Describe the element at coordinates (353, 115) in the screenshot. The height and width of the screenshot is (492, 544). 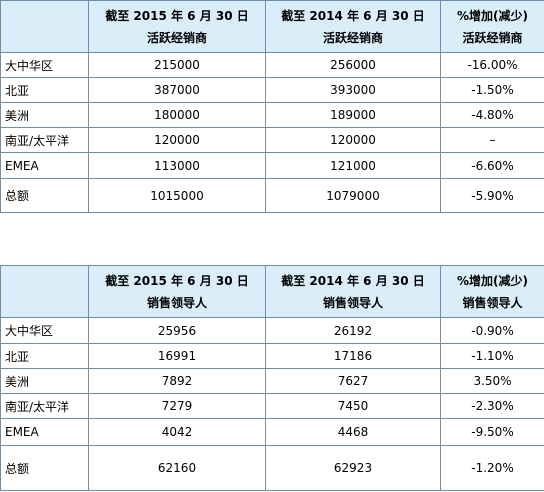
I see `table-cell: 189000` at that location.